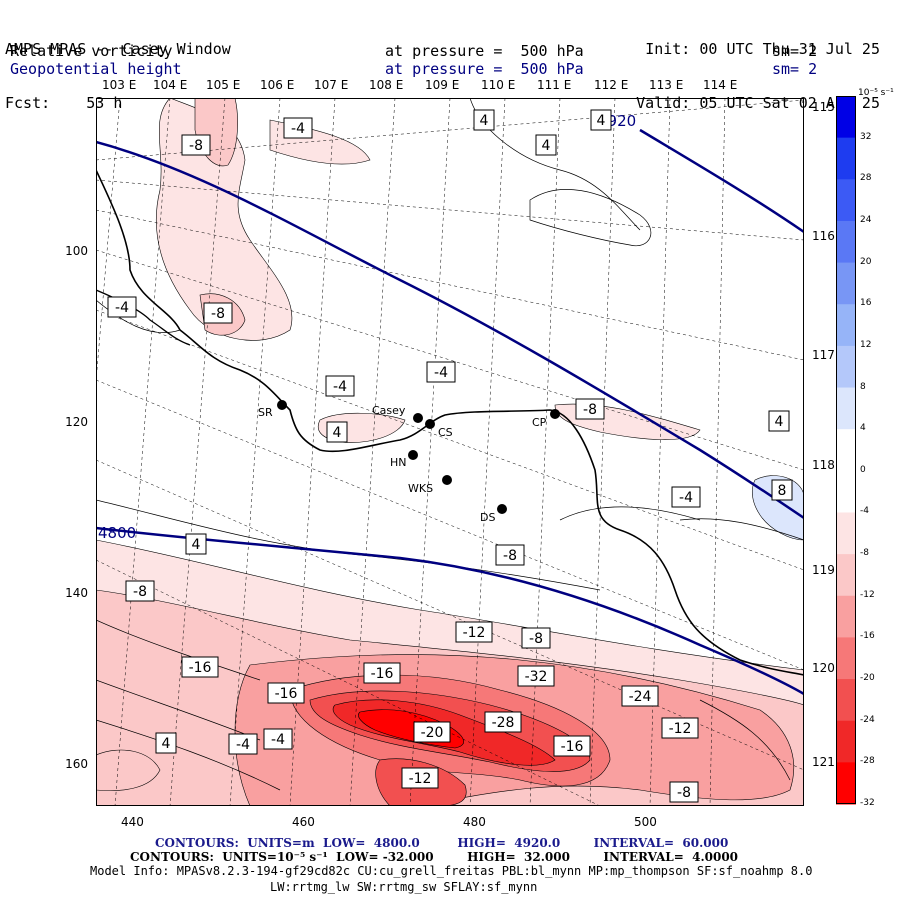  I want to click on geopotential-label-4800: 4800, so click(117, 533).